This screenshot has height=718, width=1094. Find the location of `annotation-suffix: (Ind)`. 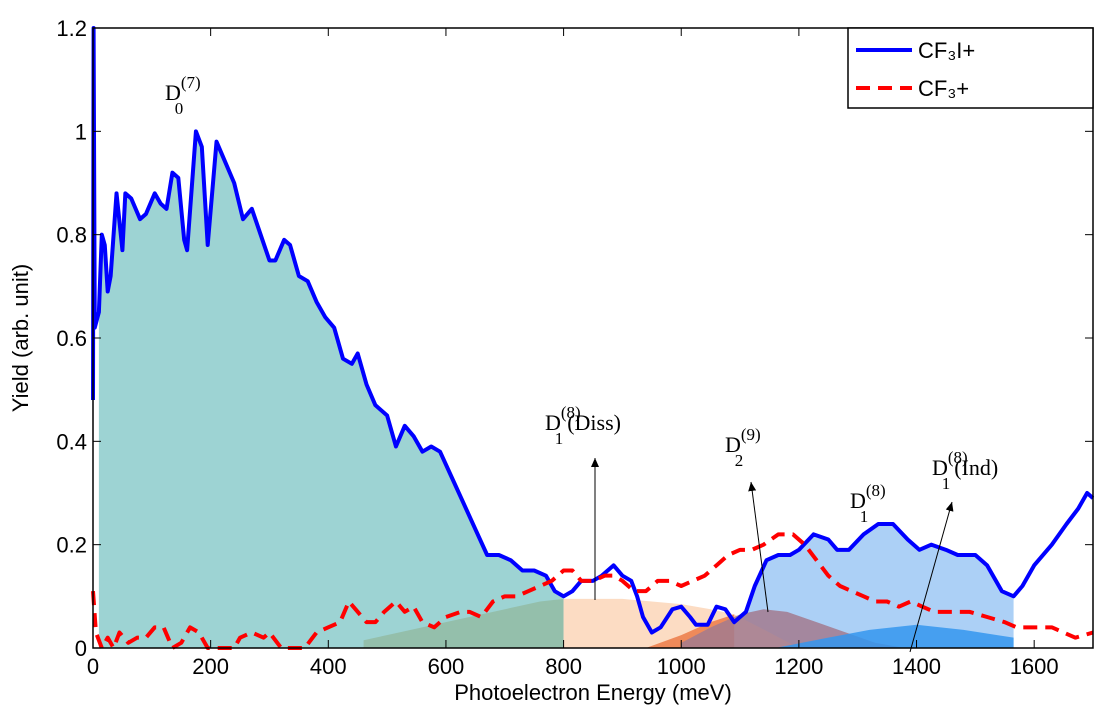

annotation-suffix: (Ind) is located at coordinates (976, 467).